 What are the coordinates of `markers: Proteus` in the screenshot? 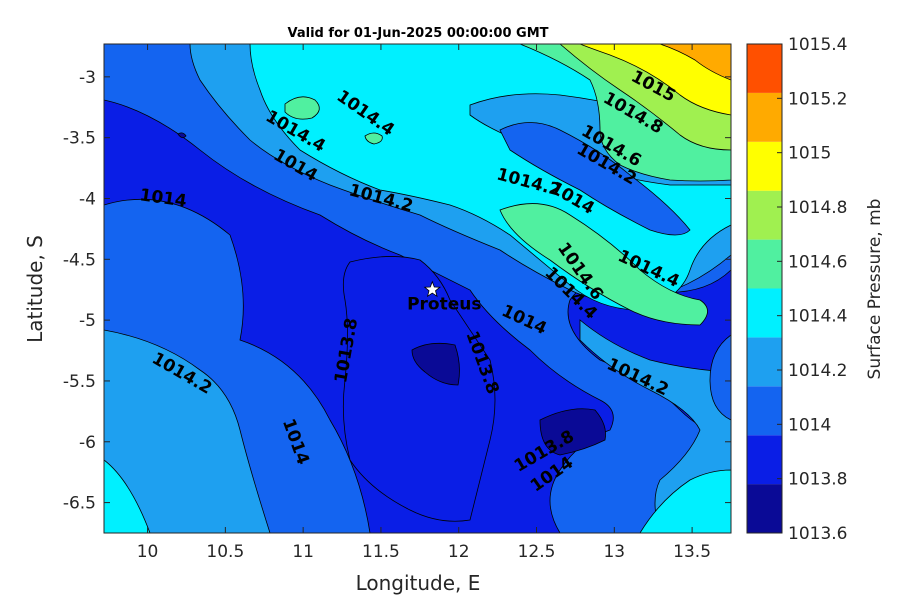 It's located at (444, 297).